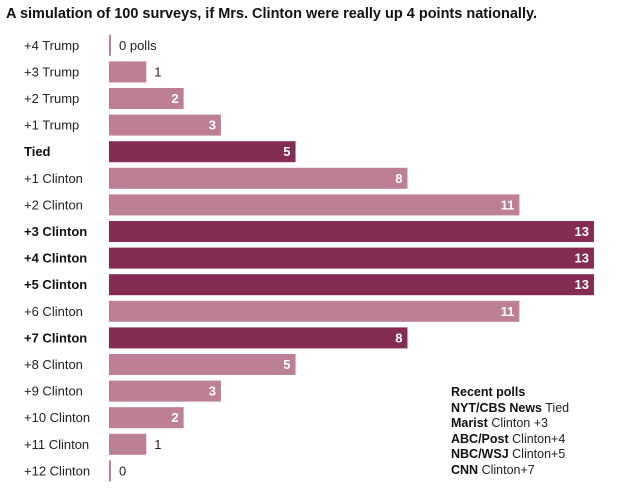  What do you see at coordinates (55, 337) in the screenshot?
I see `category-label: +7 Clinton` at bounding box center [55, 337].